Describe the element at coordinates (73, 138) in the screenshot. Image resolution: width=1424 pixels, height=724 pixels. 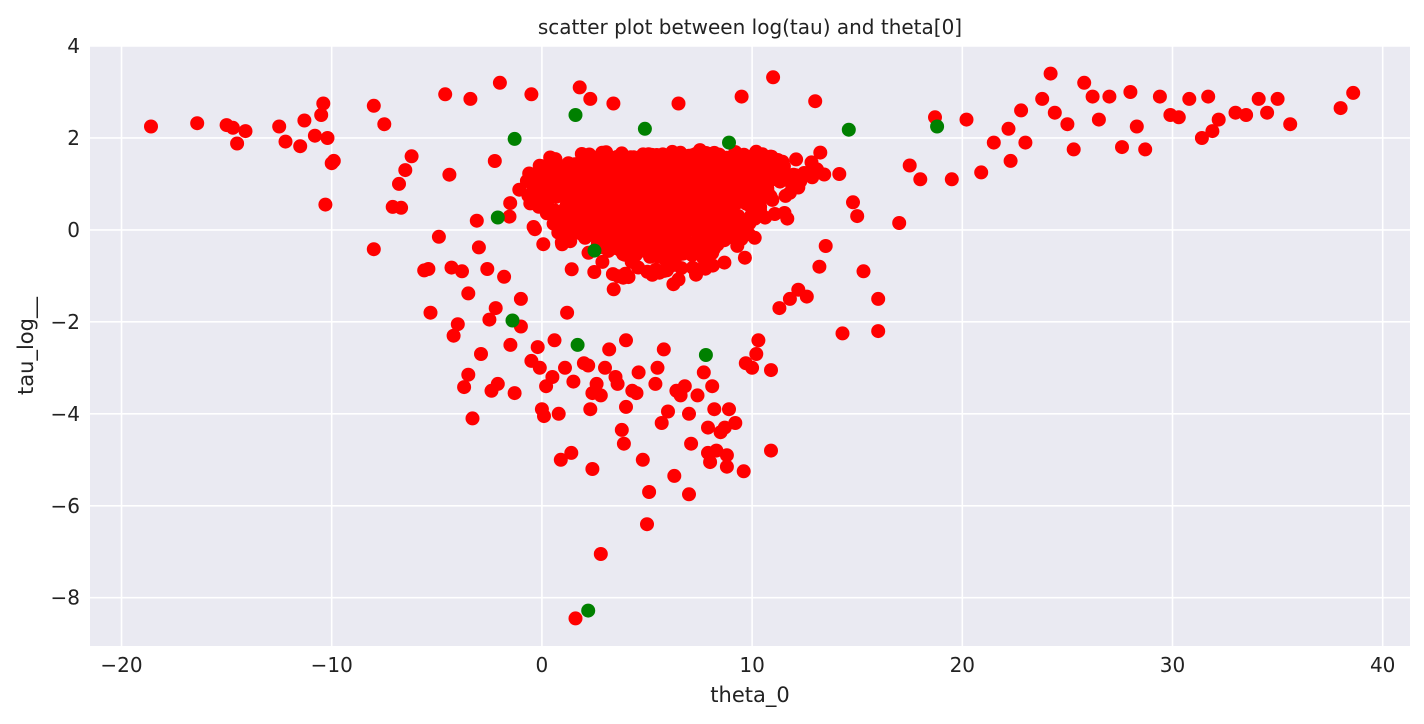
I see `y-tick-label: 2` at that location.